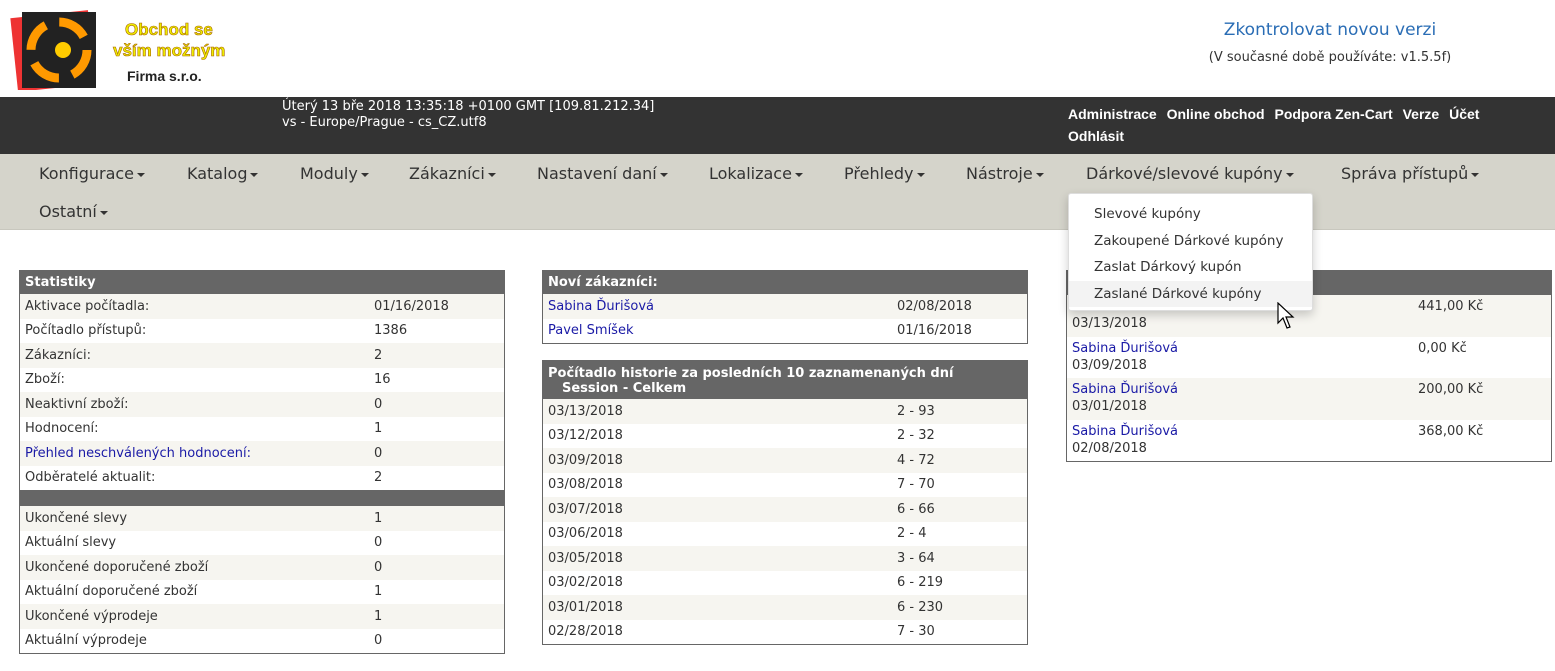 The image size is (1555, 671). What do you see at coordinates (585, 436) in the screenshot?
I see `history-row-label: 03/12/2018` at bounding box center [585, 436].